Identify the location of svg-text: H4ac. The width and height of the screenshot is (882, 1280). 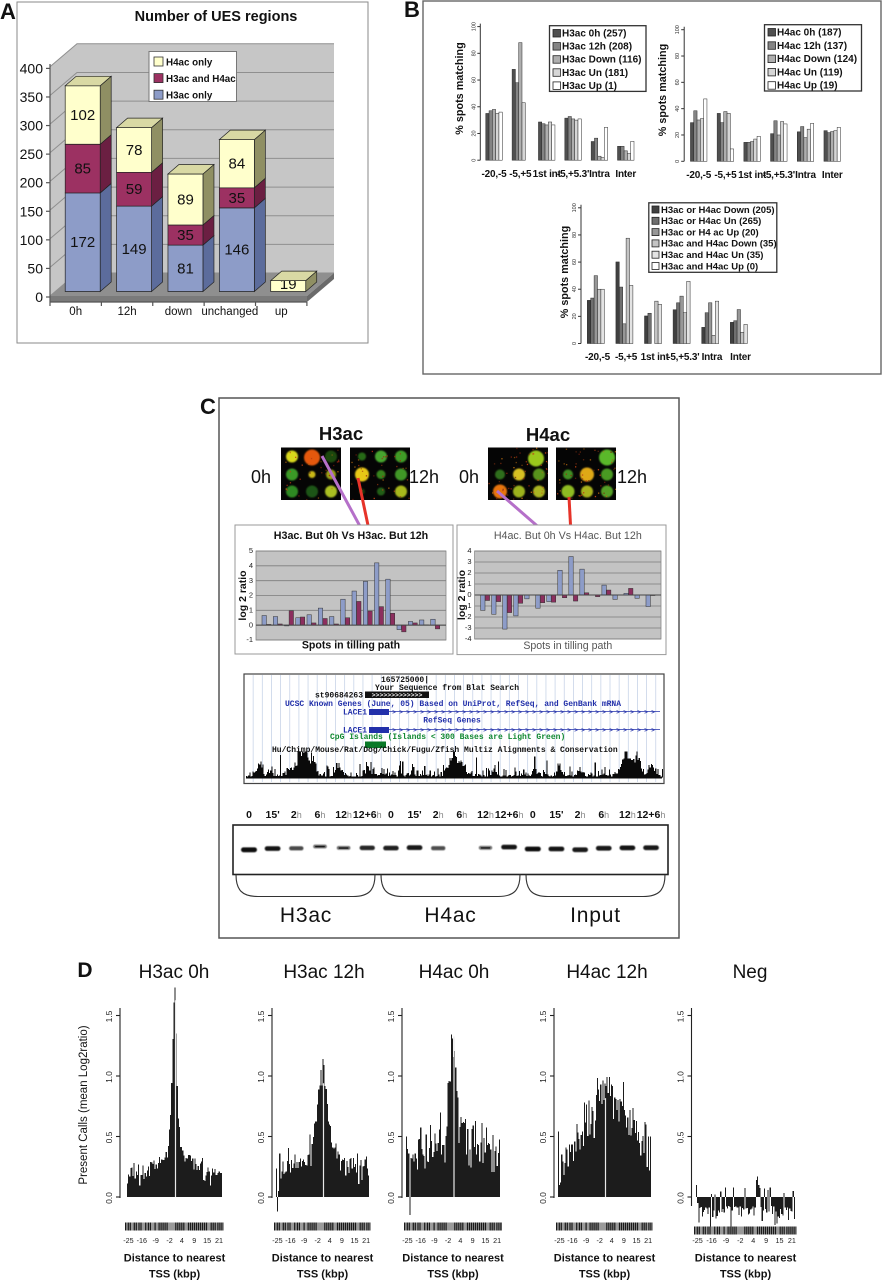
(450, 915).